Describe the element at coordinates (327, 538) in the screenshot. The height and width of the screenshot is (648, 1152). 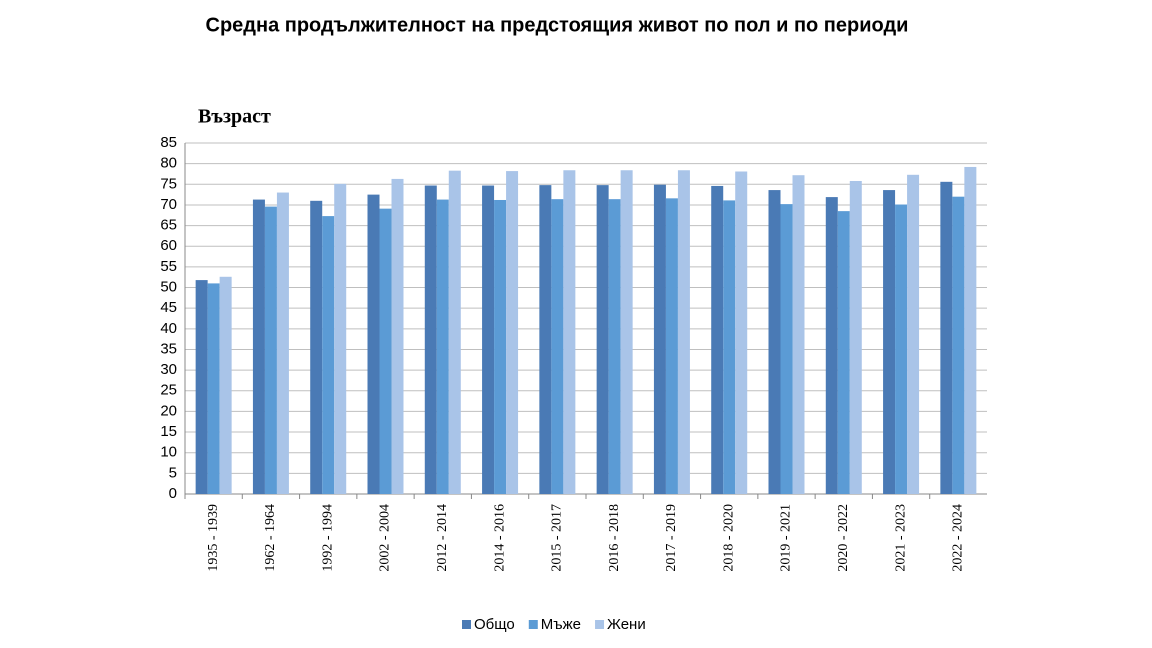
I see `x-tick-label: 1992 - 1994` at that location.